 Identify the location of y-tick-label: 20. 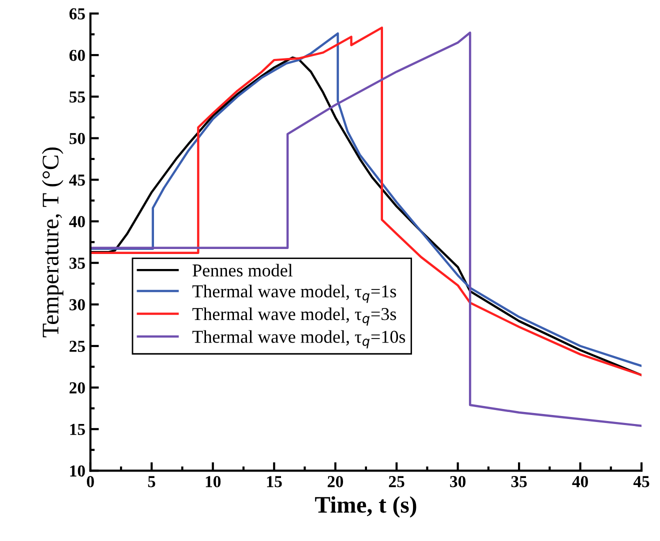
(77, 388).